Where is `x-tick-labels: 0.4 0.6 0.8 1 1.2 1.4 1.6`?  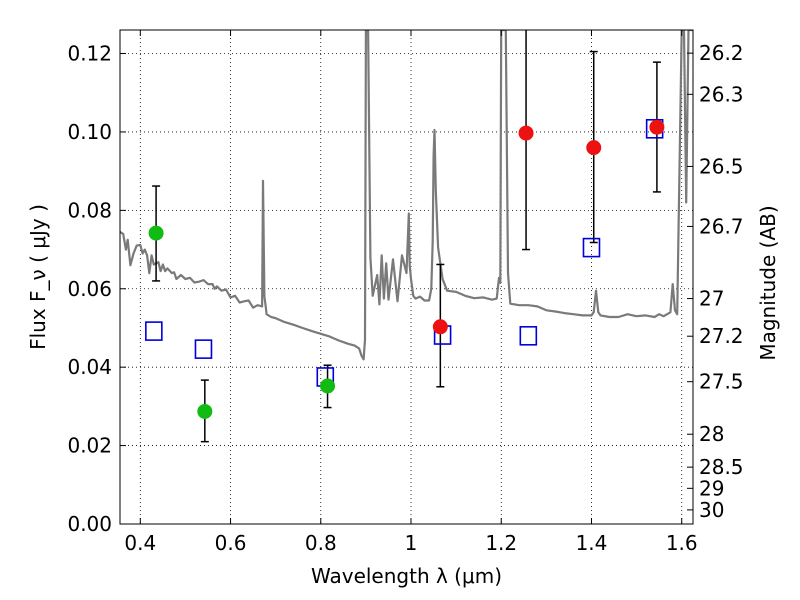
x-tick-labels: 0.4 0.6 0.8 1 1.2 1.4 1.6 is located at coordinates (410, 543).